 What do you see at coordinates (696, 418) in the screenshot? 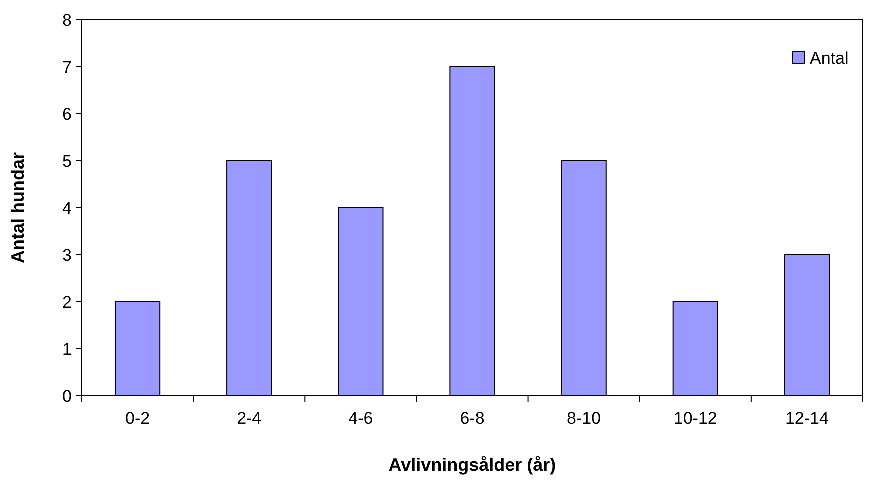
I see `x-tick-label: 10-12` at bounding box center [696, 418].